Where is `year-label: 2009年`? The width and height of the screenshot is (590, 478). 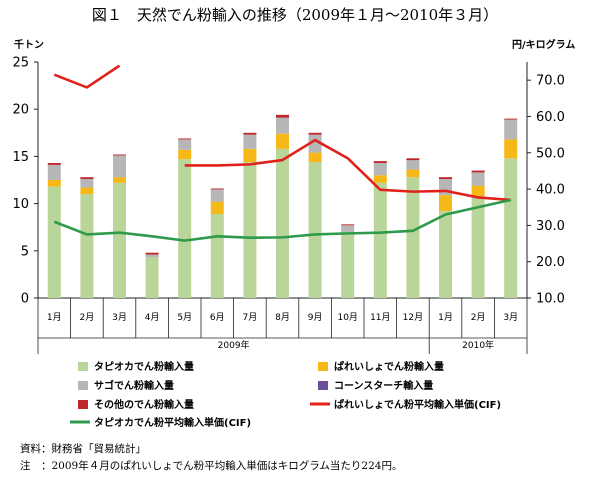 year-label: 2009年 is located at coordinates (234, 345).